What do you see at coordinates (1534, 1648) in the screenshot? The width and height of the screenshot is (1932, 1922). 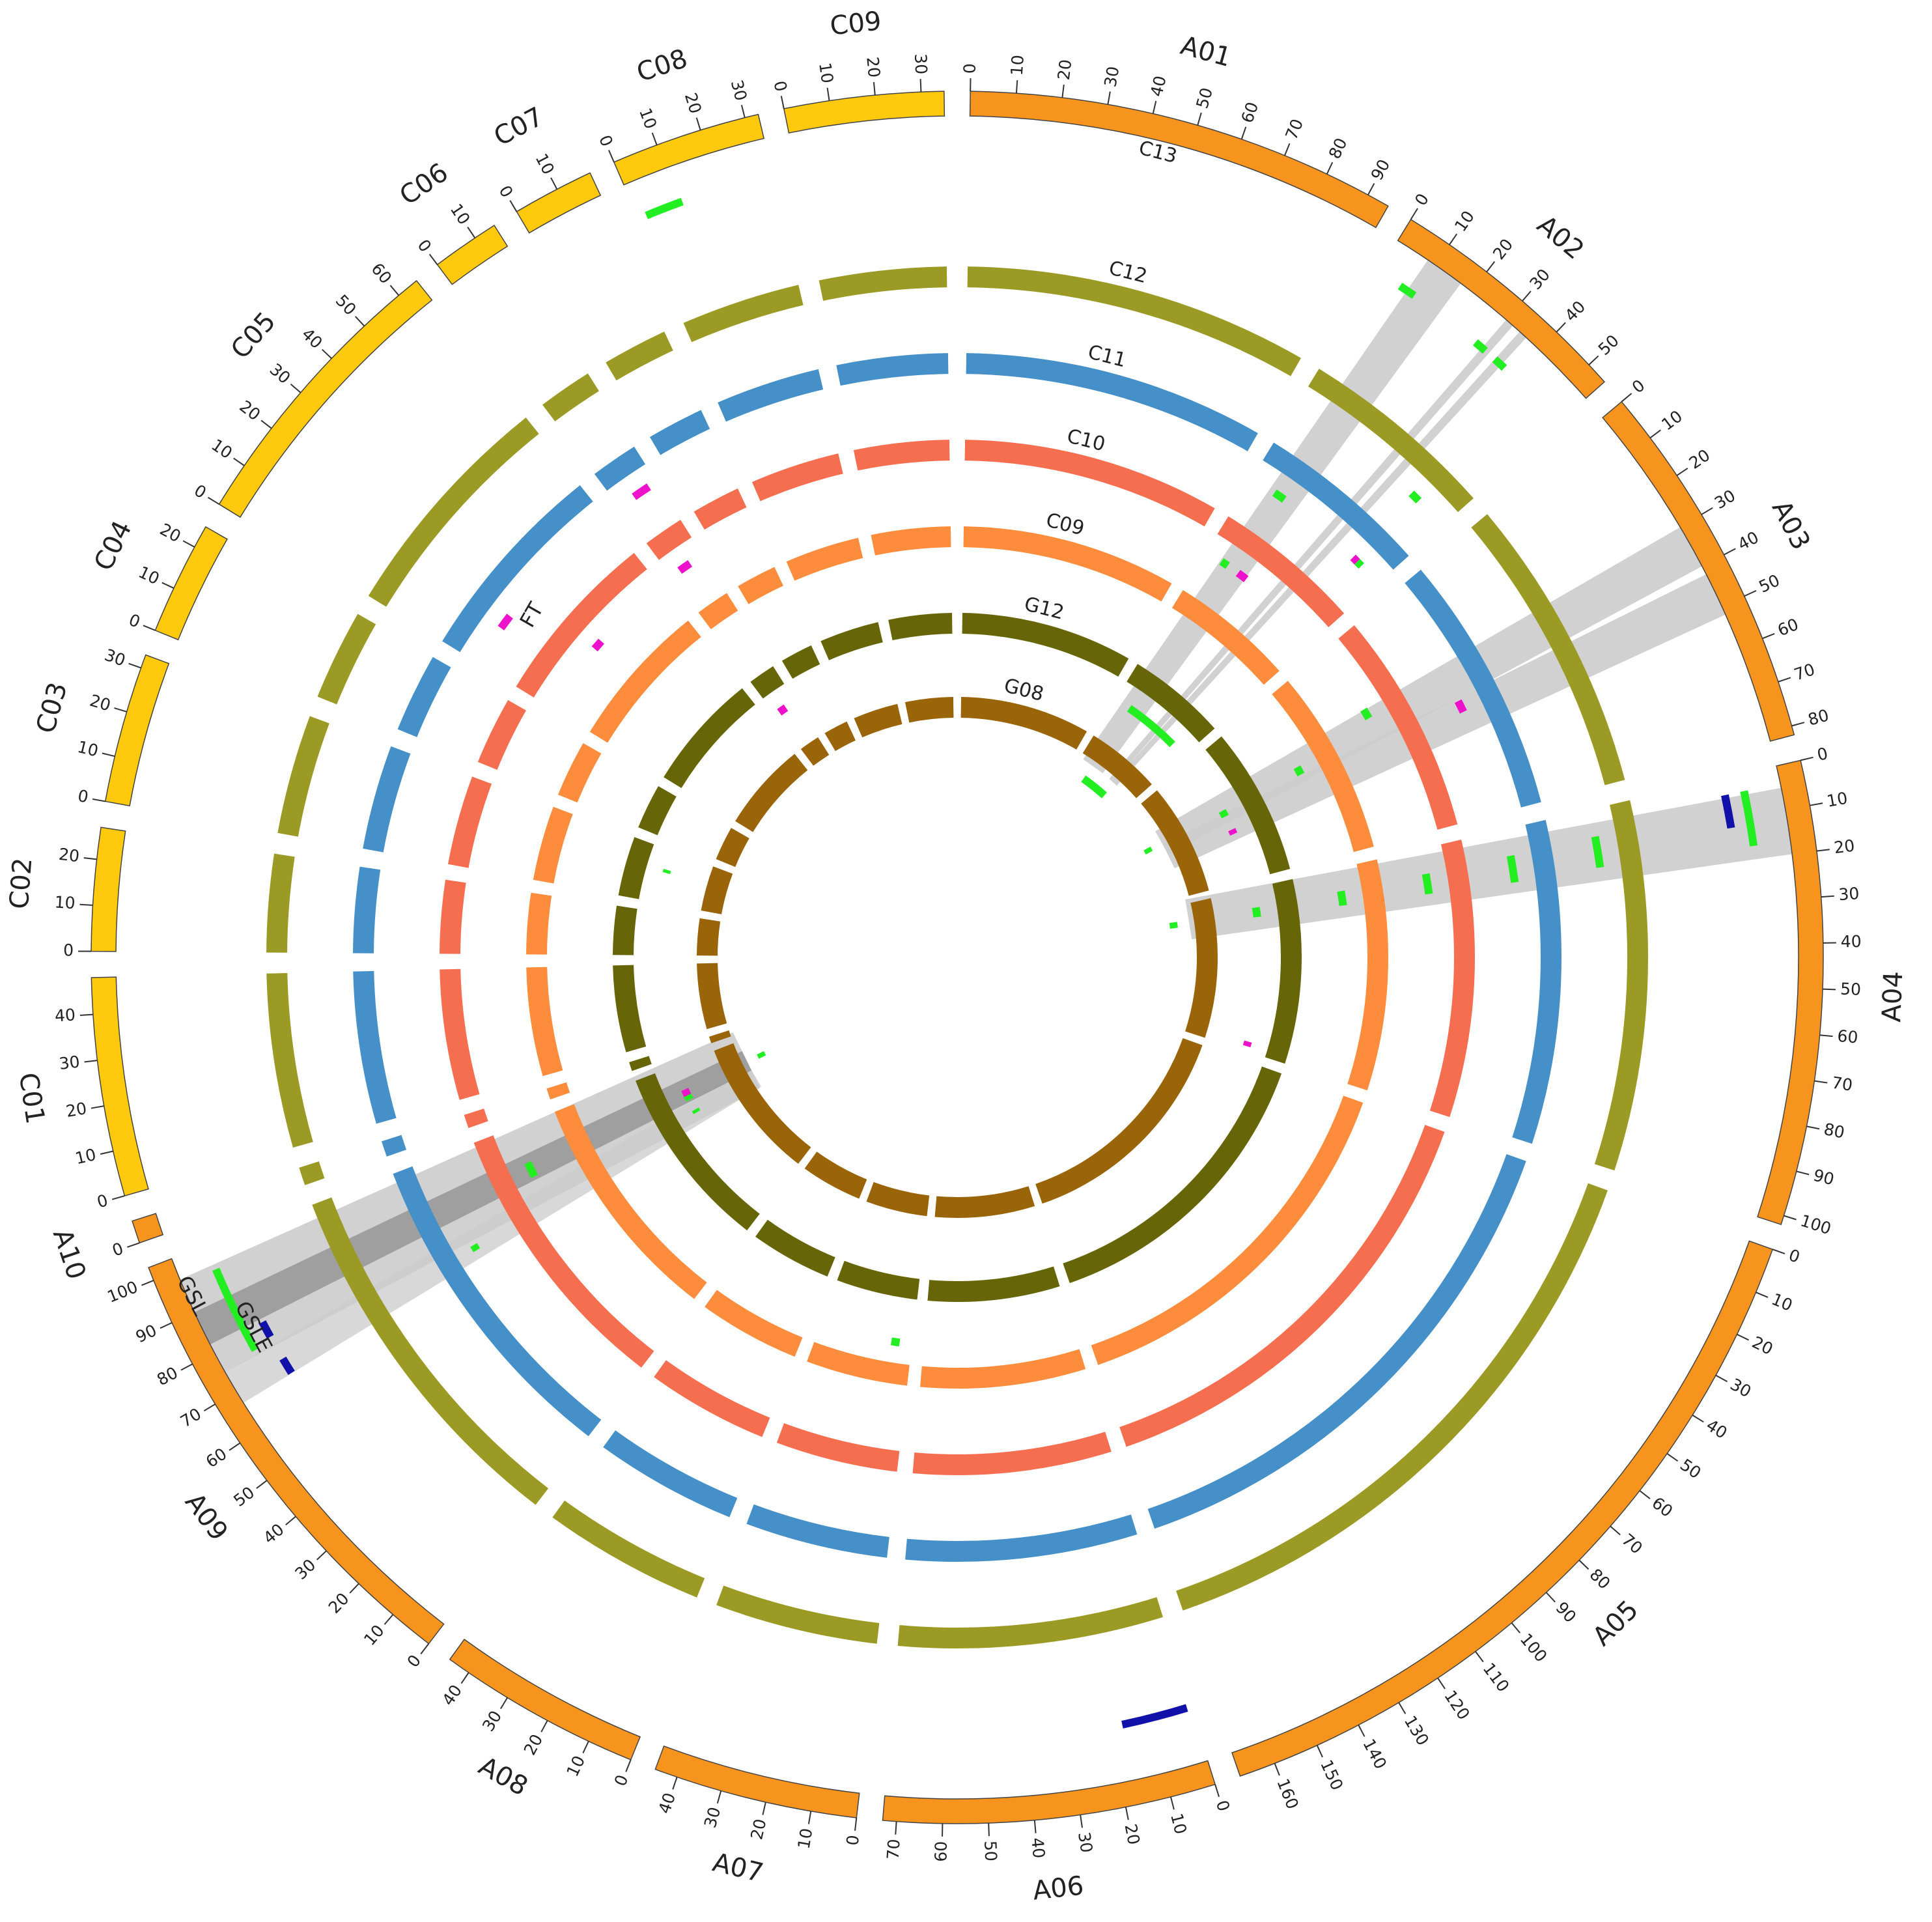 I see `tick-label: 100` at bounding box center [1534, 1648].